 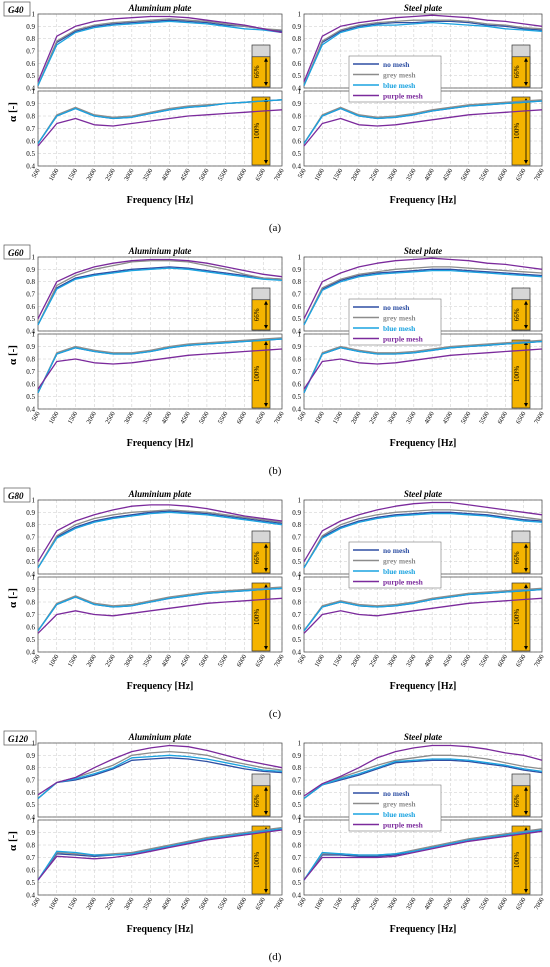 What do you see at coordinates (260, 418) in the screenshot?
I see `x-tick-label: 6500` at bounding box center [260, 418].